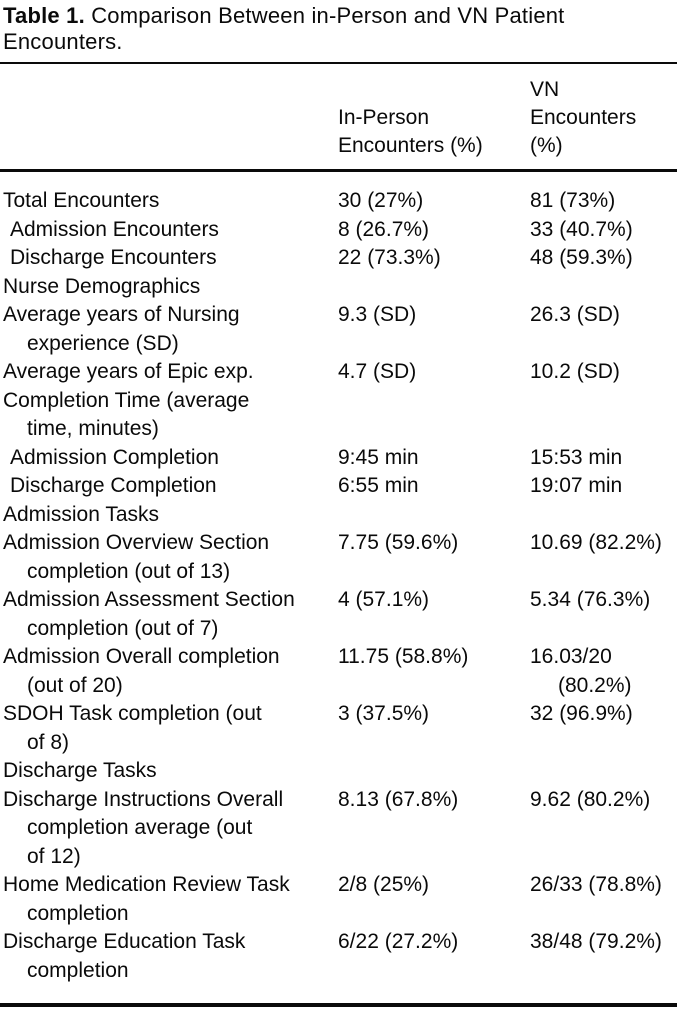  Describe the element at coordinates (575, 314) in the screenshot. I see `row-value-vn: 26.3 (SD)` at that location.